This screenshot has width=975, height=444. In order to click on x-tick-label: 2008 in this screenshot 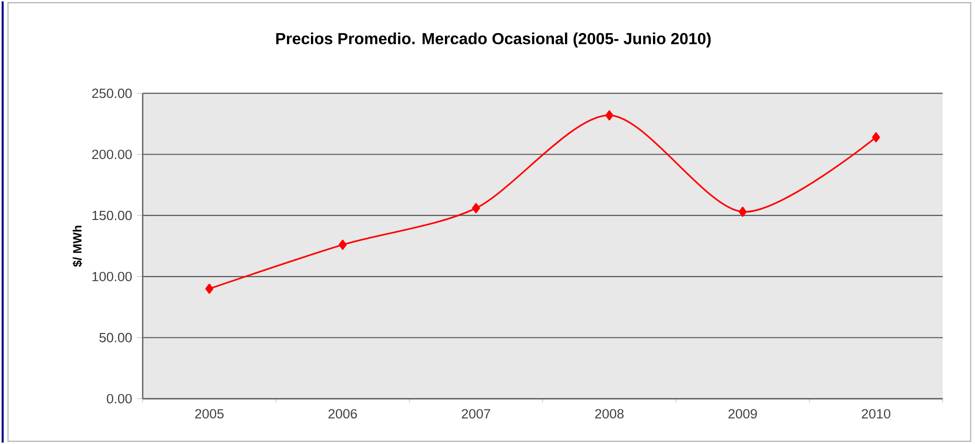, I will do `click(609, 413)`.